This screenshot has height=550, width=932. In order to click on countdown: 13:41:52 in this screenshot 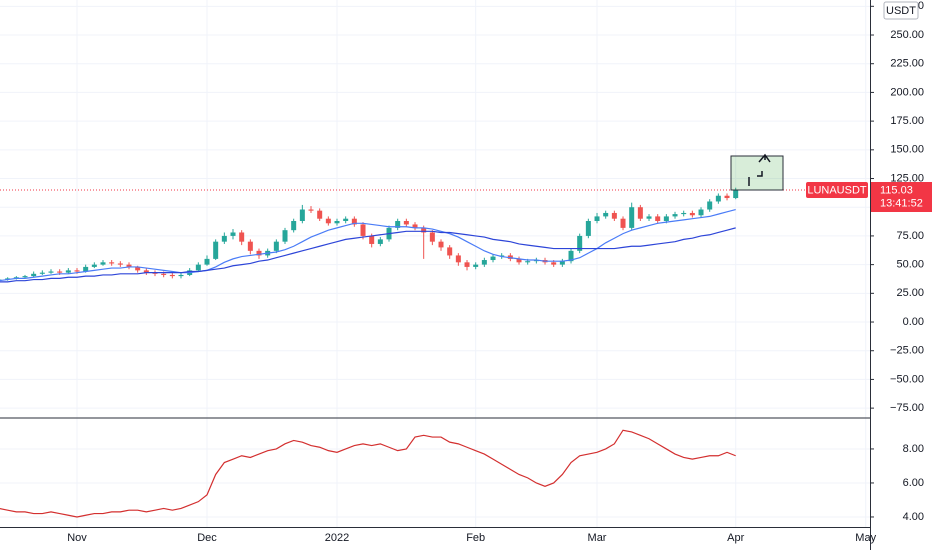, I will do `click(901, 203)`.